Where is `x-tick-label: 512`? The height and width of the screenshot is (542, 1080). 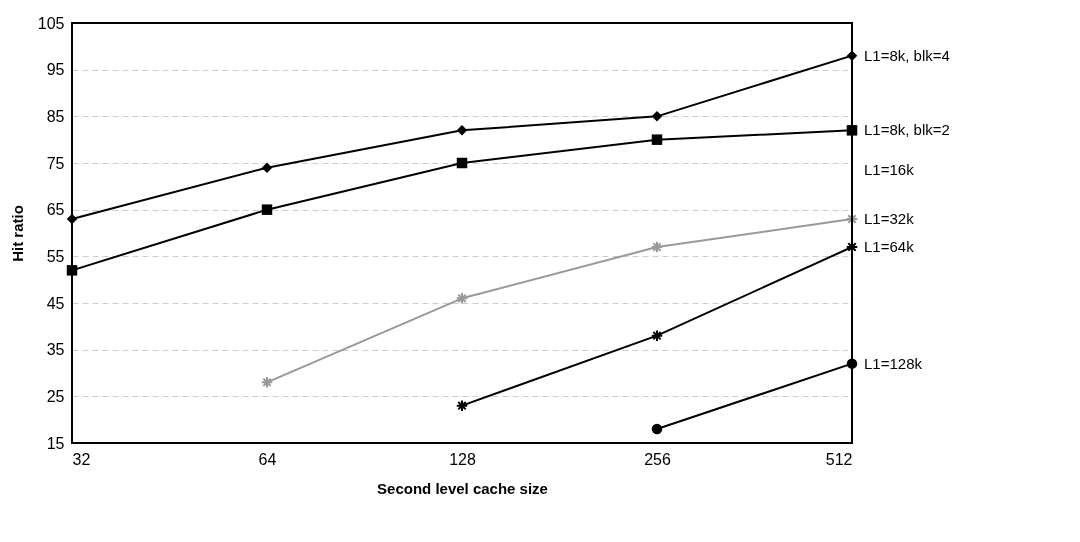
x-tick-label: 512 is located at coordinates (839, 459).